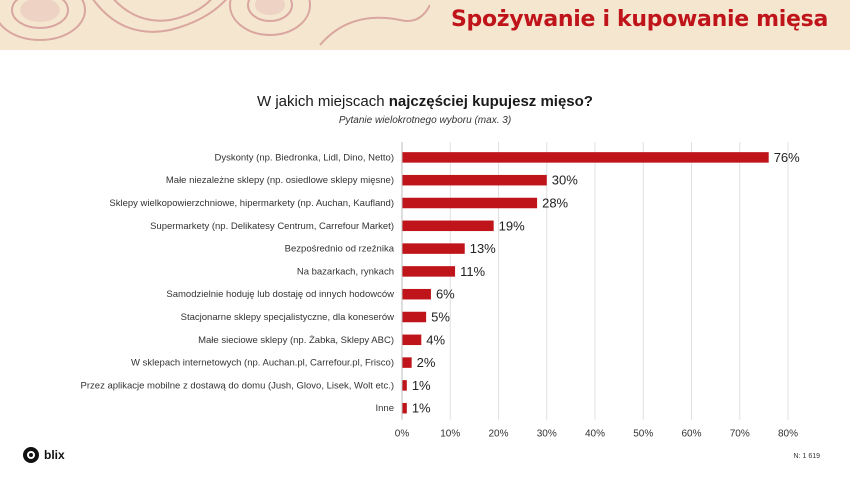 This screenshot has height=478, width=850. I want to click on blix-logo-icon, so click(31, 455).